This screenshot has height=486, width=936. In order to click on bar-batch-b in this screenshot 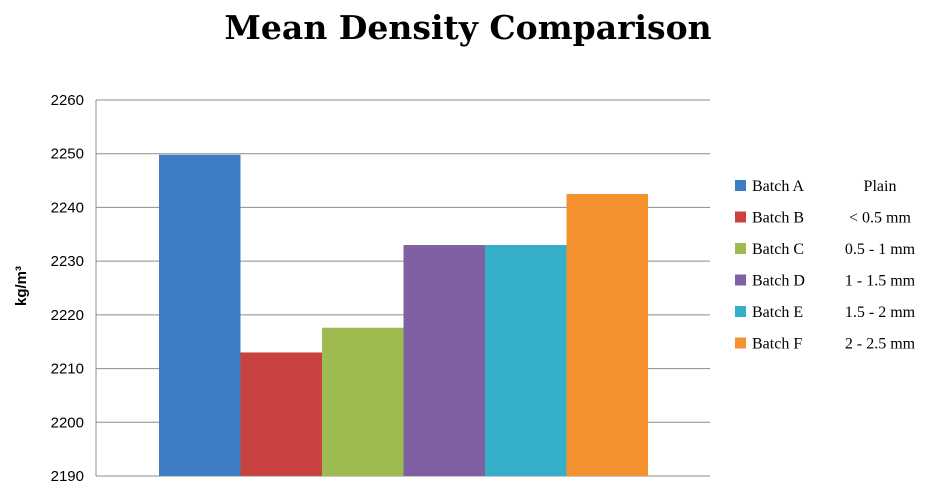, I will do `click(281, 414)`.